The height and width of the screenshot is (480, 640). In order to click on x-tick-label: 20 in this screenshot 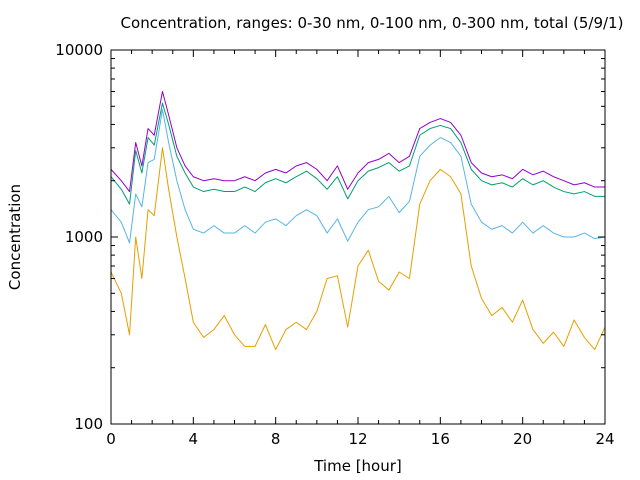, I will do `click(522, 439)`.